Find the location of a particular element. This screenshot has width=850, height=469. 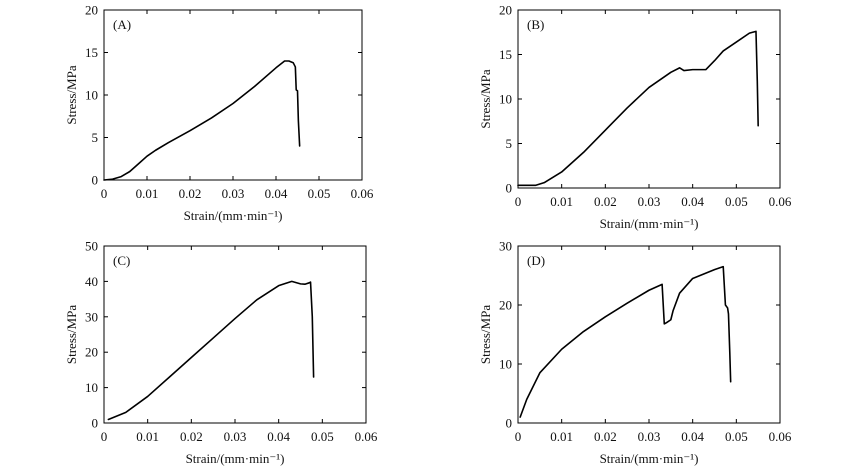

panel-label: (C) is located at coordinates (121, 260).